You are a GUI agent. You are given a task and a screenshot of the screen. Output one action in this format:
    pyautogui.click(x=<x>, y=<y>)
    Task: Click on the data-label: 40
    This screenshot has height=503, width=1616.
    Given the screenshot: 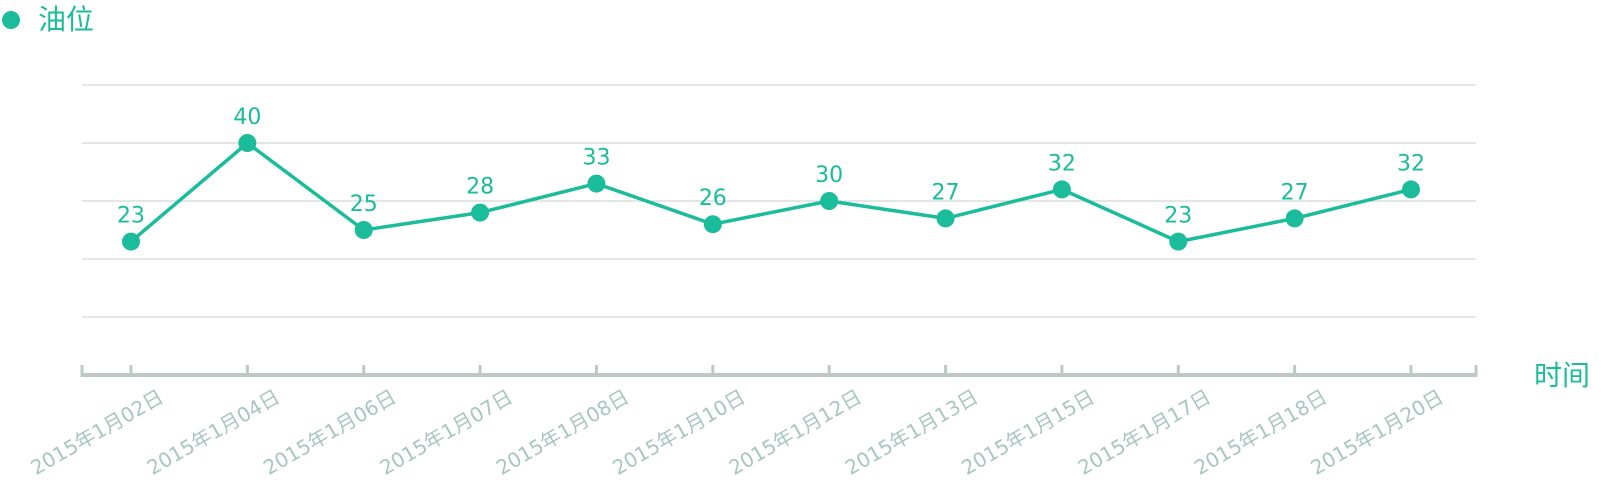 What is the action you would take?
    pyautogui.click(x=247, y=117)
    